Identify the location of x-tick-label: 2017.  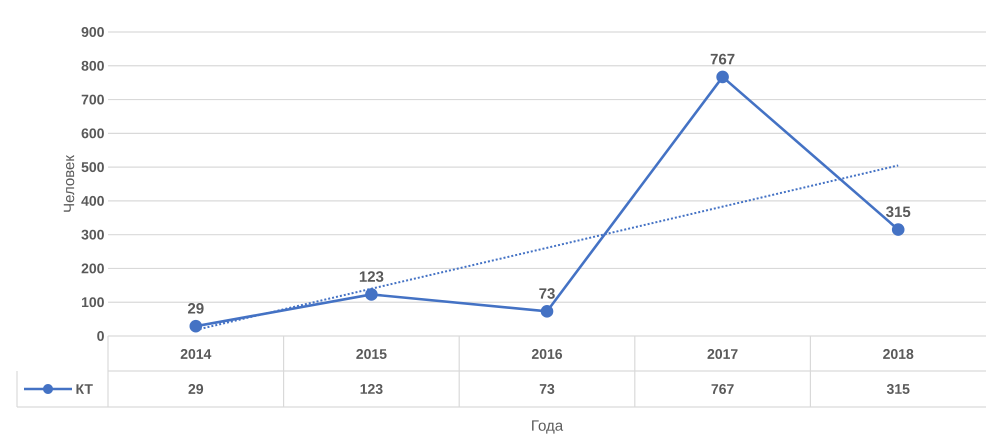
(723, 354).